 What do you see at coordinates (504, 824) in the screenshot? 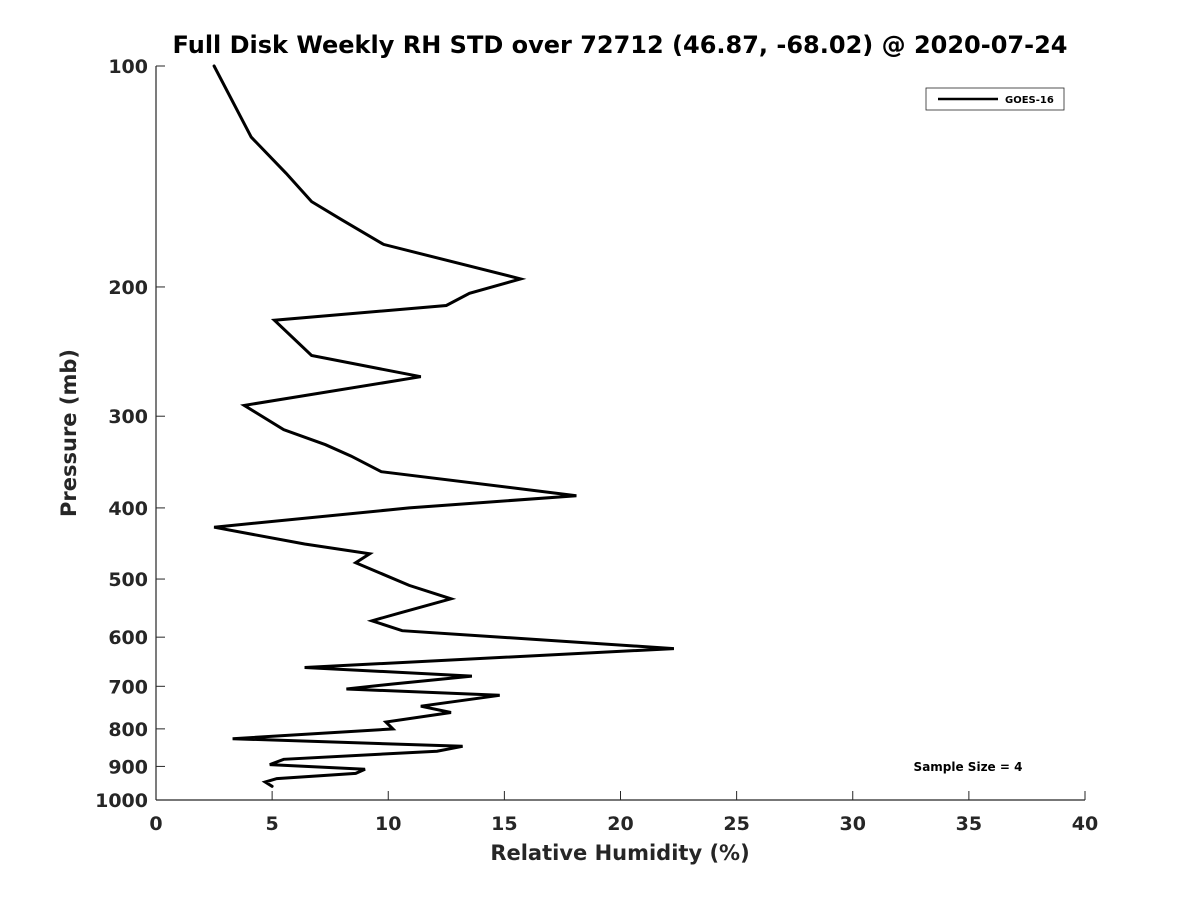
I see `x-tick-label: 15` at bounding box center [504, 824].